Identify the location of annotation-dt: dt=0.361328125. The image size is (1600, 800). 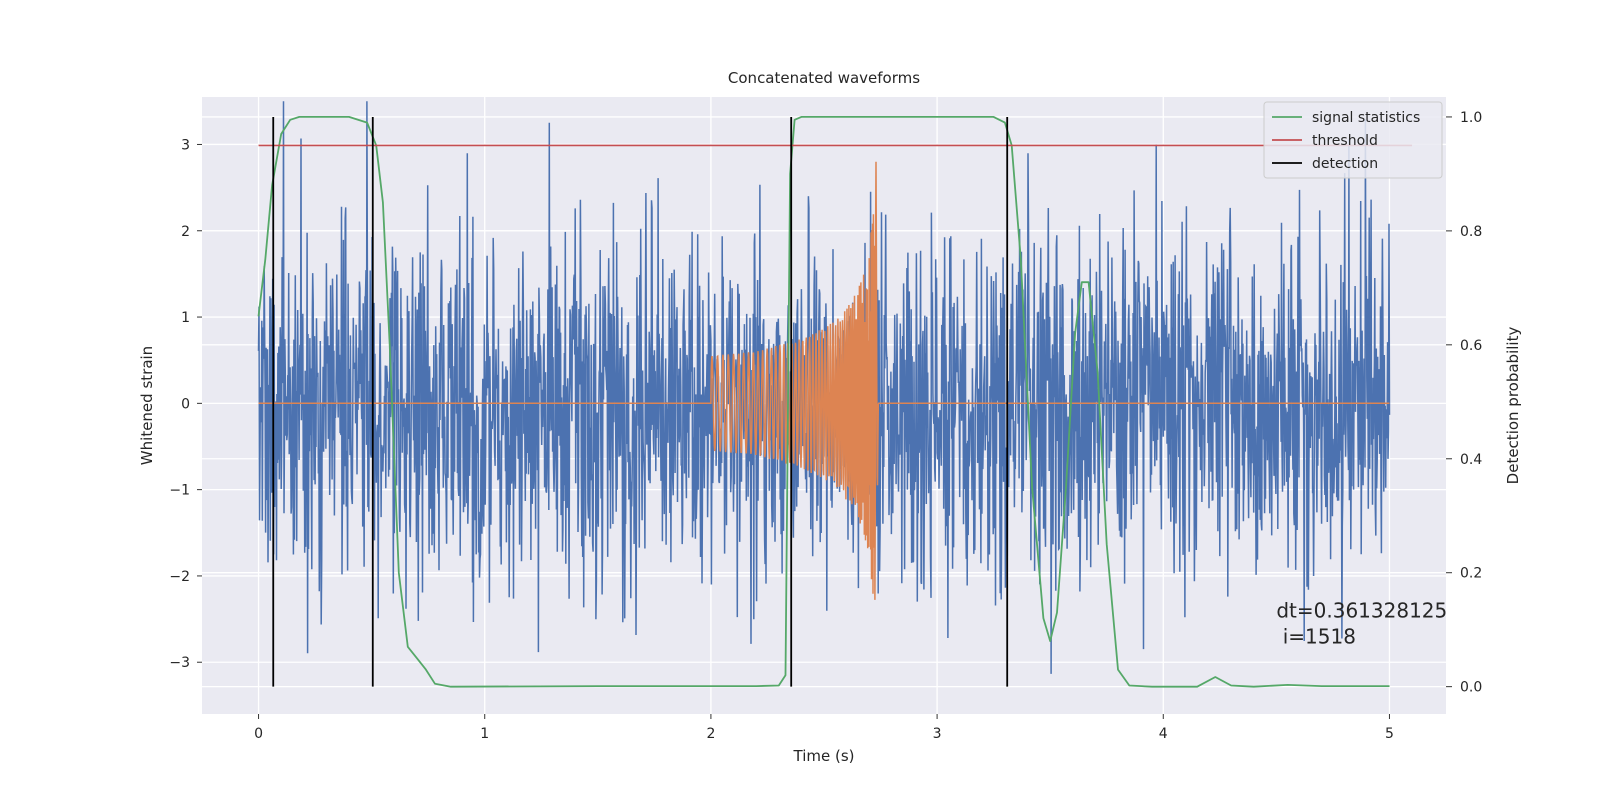
(1361, 611).